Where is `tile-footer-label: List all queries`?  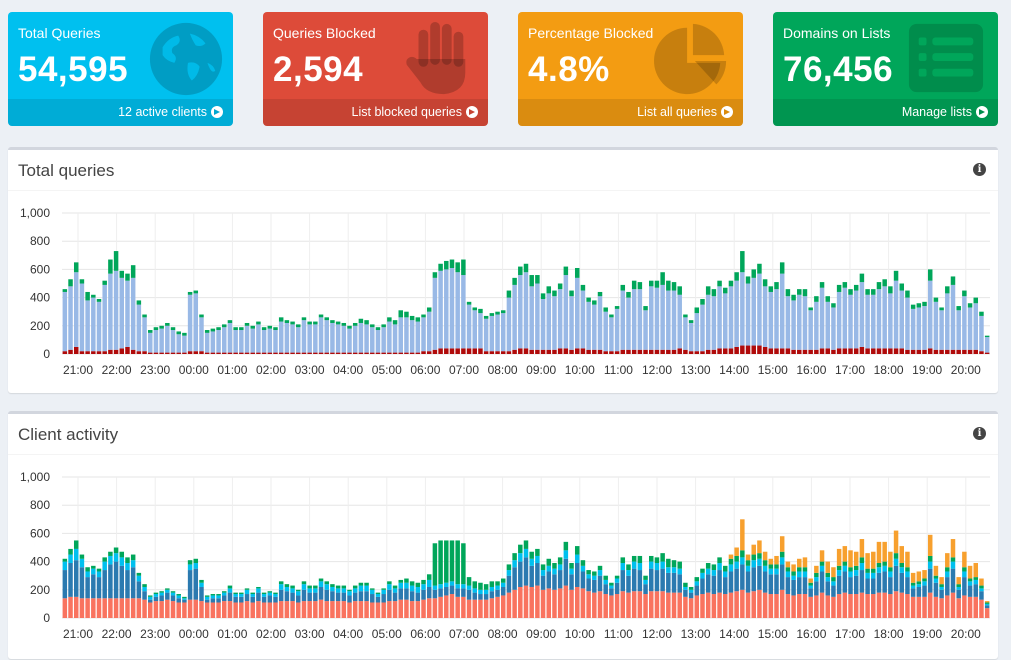
tile-footer-label: List all queries is located at coordinates (677, 112).